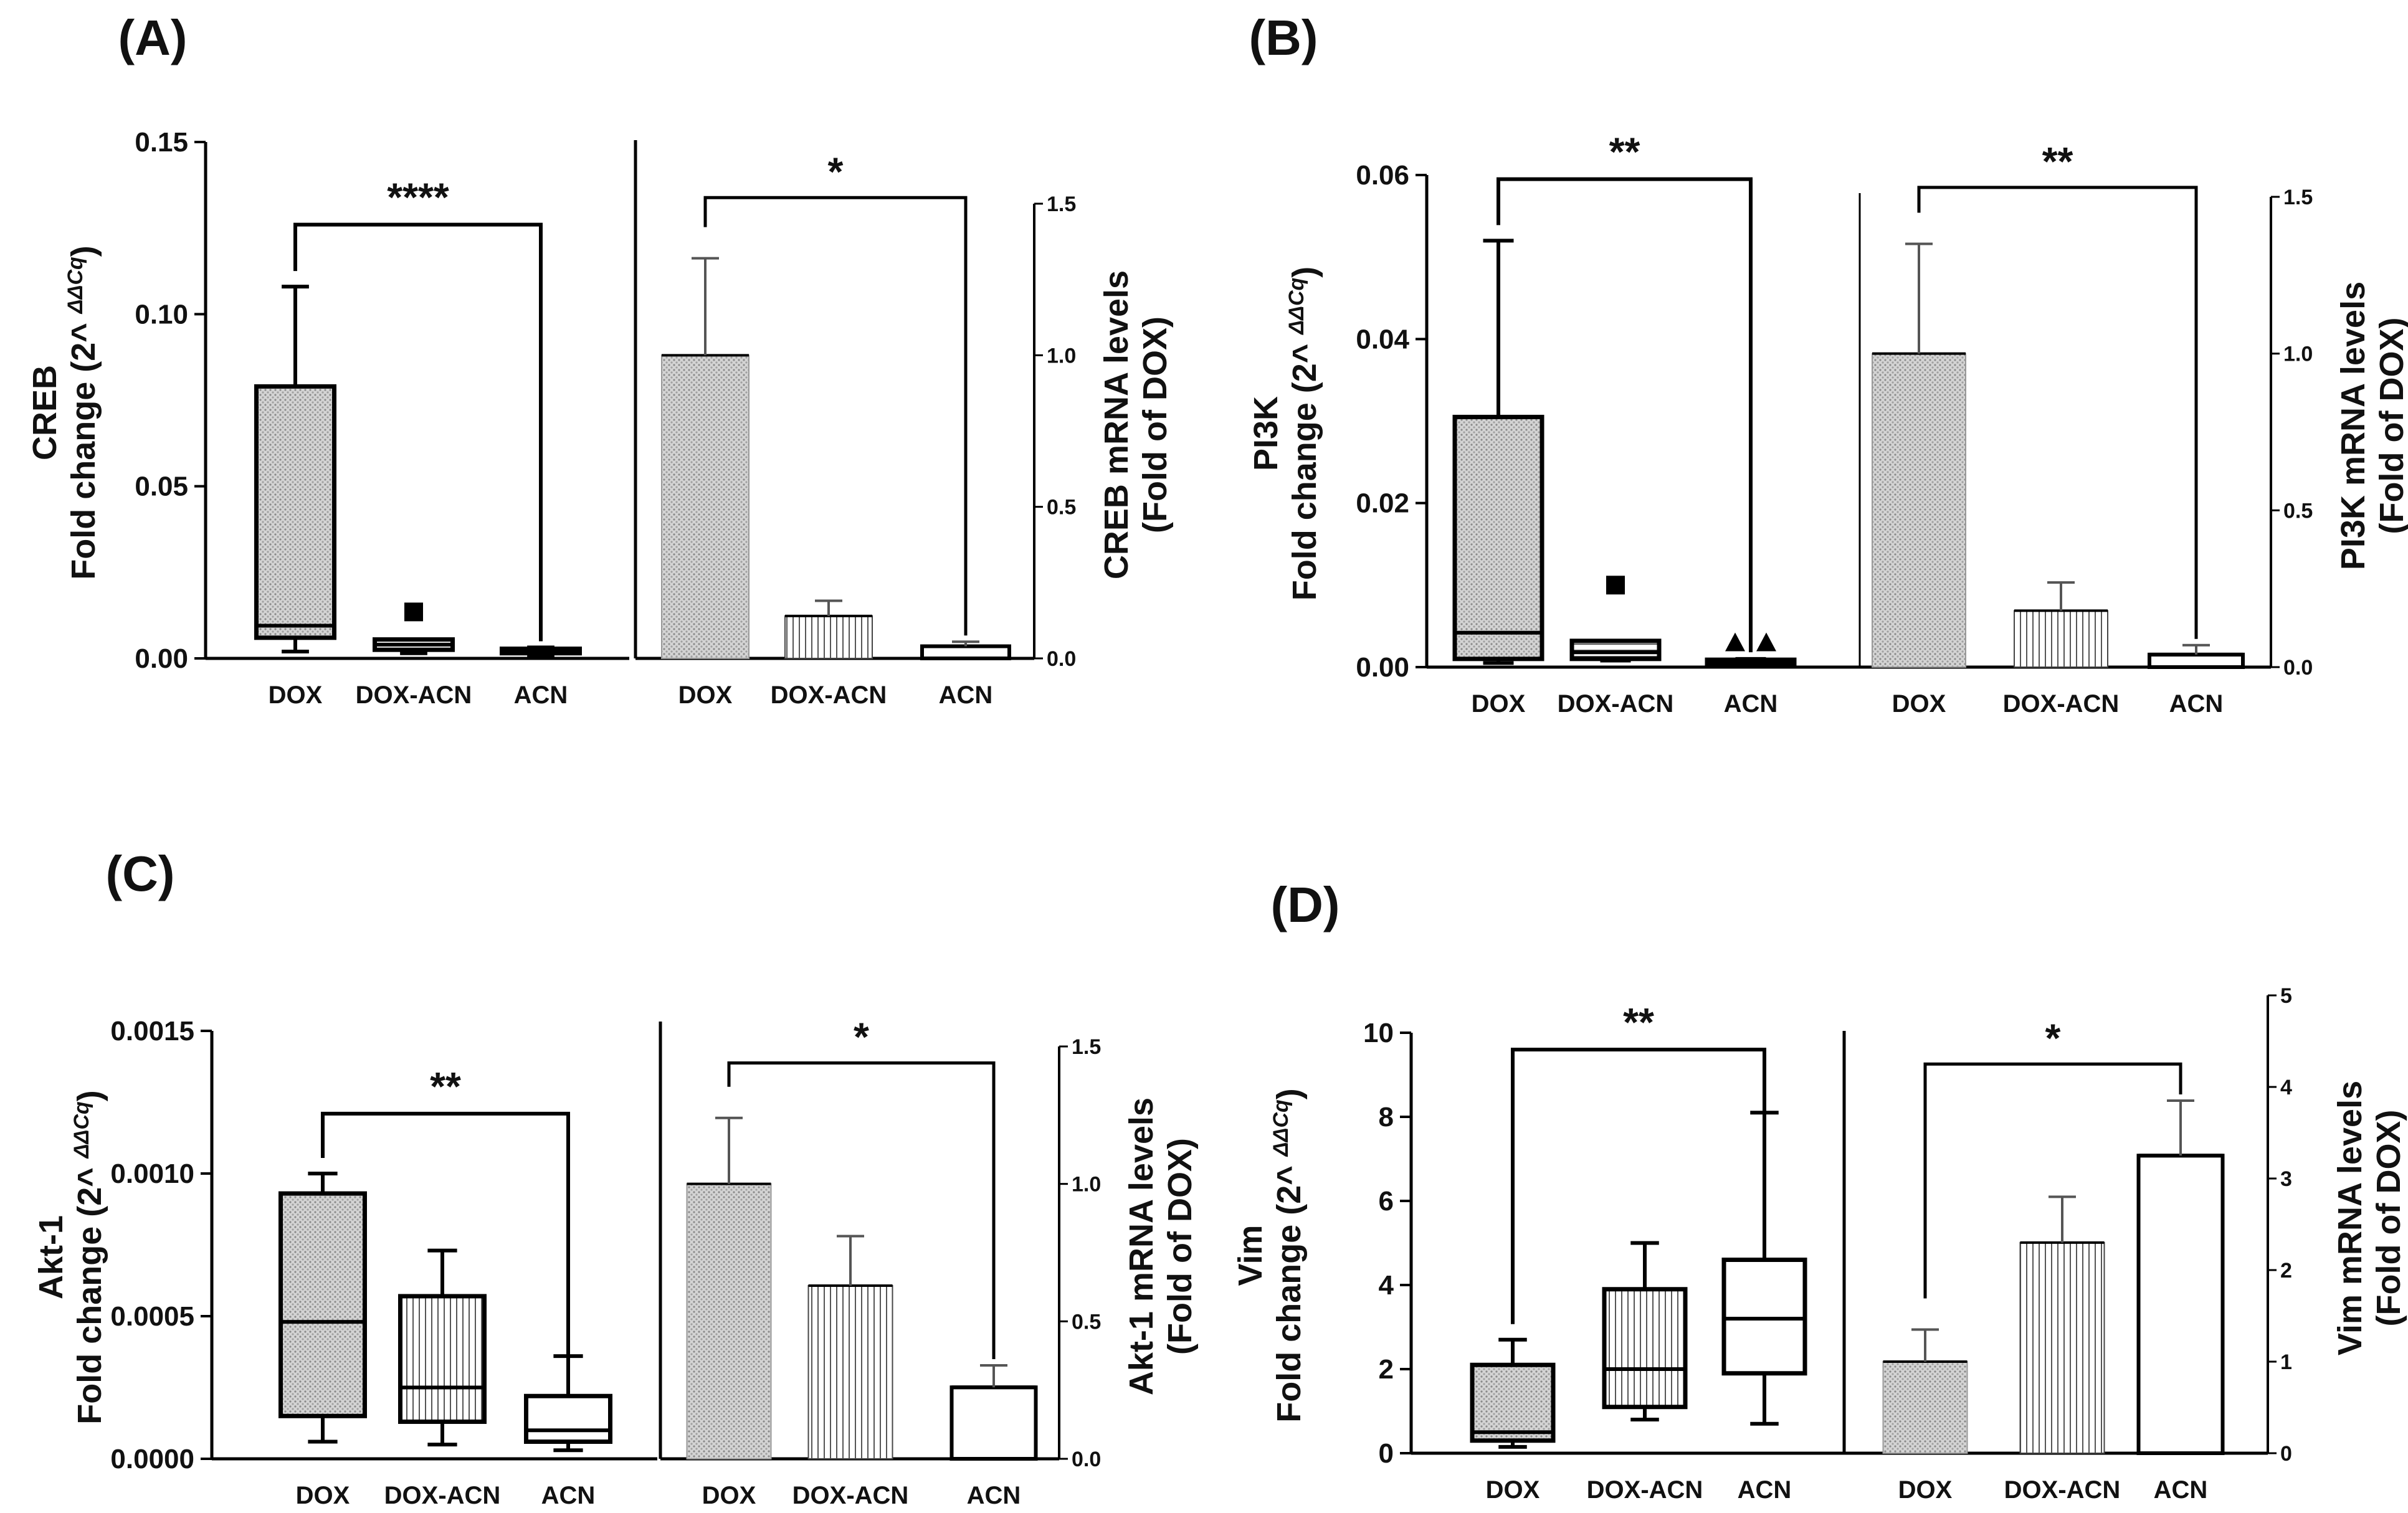 The width and height of the screenshot is (2408, 1513). What do you see at coordinates (1116, 425) in the screenshot?
I see `y-axis-label-right: CREB mRNA levels` at bounding box center [1116, 425].